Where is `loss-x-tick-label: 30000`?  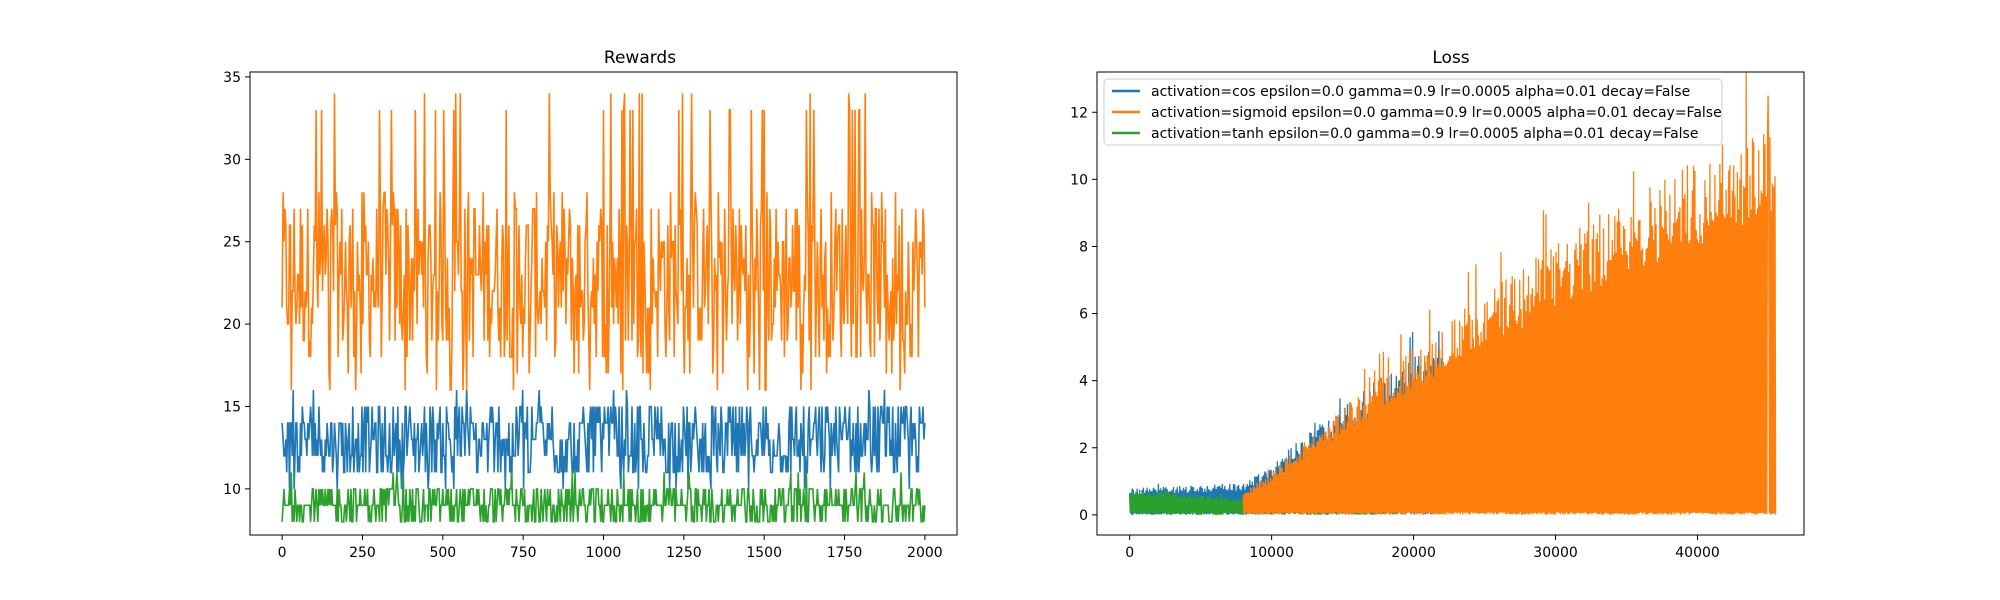
loss-x-tick-label: 30000 is located at coordinates (1555, 553).